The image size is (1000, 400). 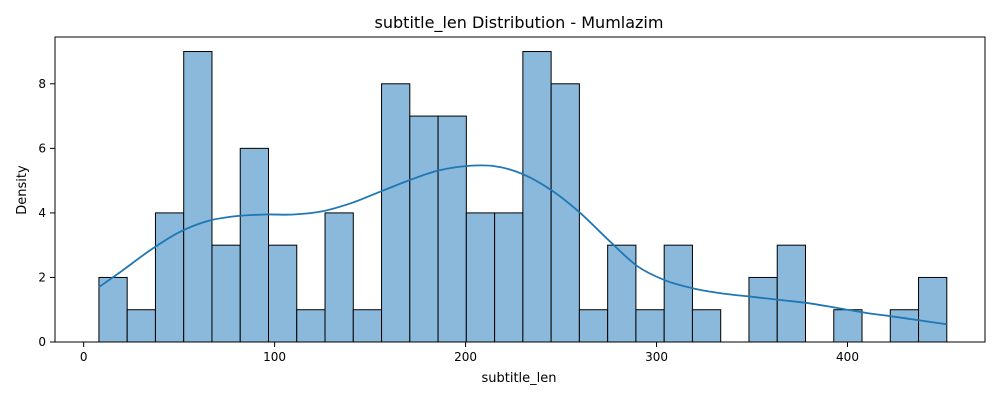 I want to click on y-axis-ticks: 0 2 4 6 8, so click(x=46, y=213).